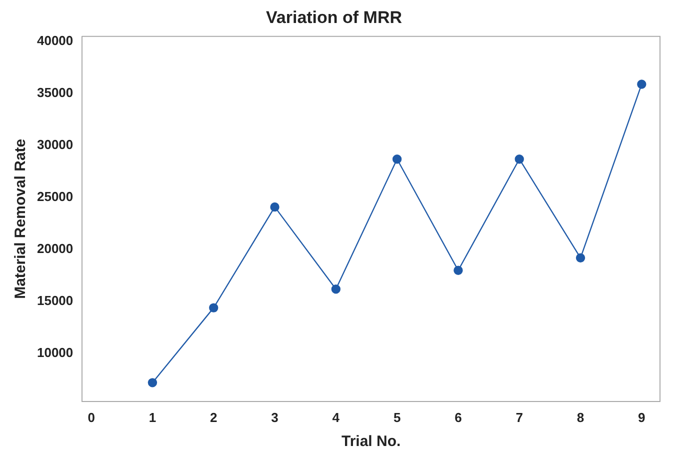 Image resolution: width=678 pixels, height=463 pixels. What do you see at coordinates (274, 417) in the screenshot?
I see `x-tick-label: 3` at bounding box center [274, 417].